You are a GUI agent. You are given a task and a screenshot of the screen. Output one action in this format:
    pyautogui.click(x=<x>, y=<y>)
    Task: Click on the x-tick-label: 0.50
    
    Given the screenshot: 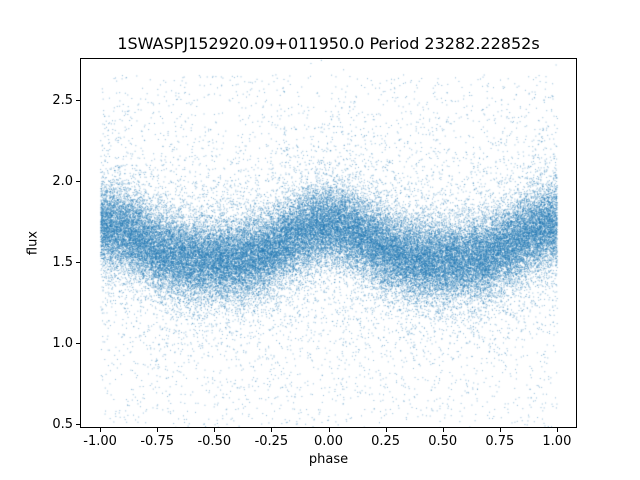 What is the action you would take?
    pyautogui.click(x=443, y=441)
    